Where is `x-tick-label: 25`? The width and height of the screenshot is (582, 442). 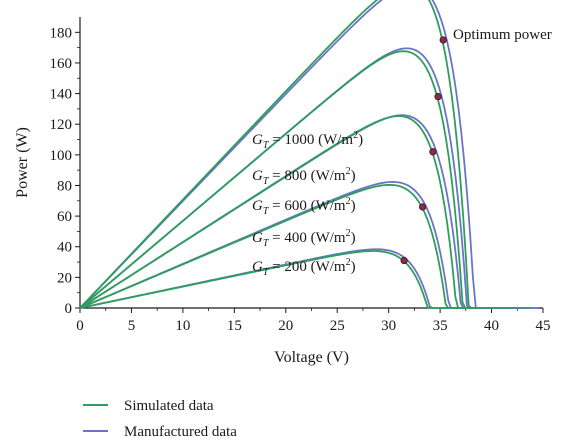 x-tick-label: 25 is located at coordinates (337, 326).